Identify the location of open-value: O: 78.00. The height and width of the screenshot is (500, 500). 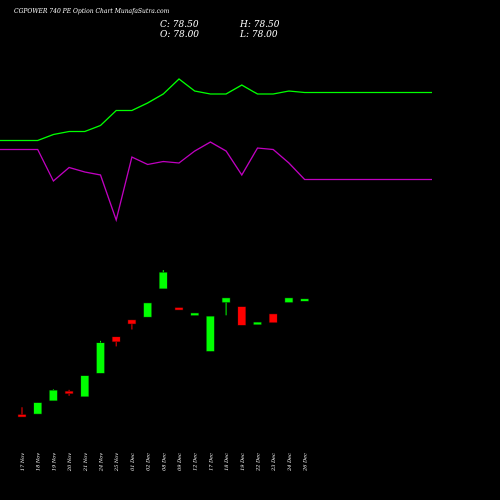
(180, 35).